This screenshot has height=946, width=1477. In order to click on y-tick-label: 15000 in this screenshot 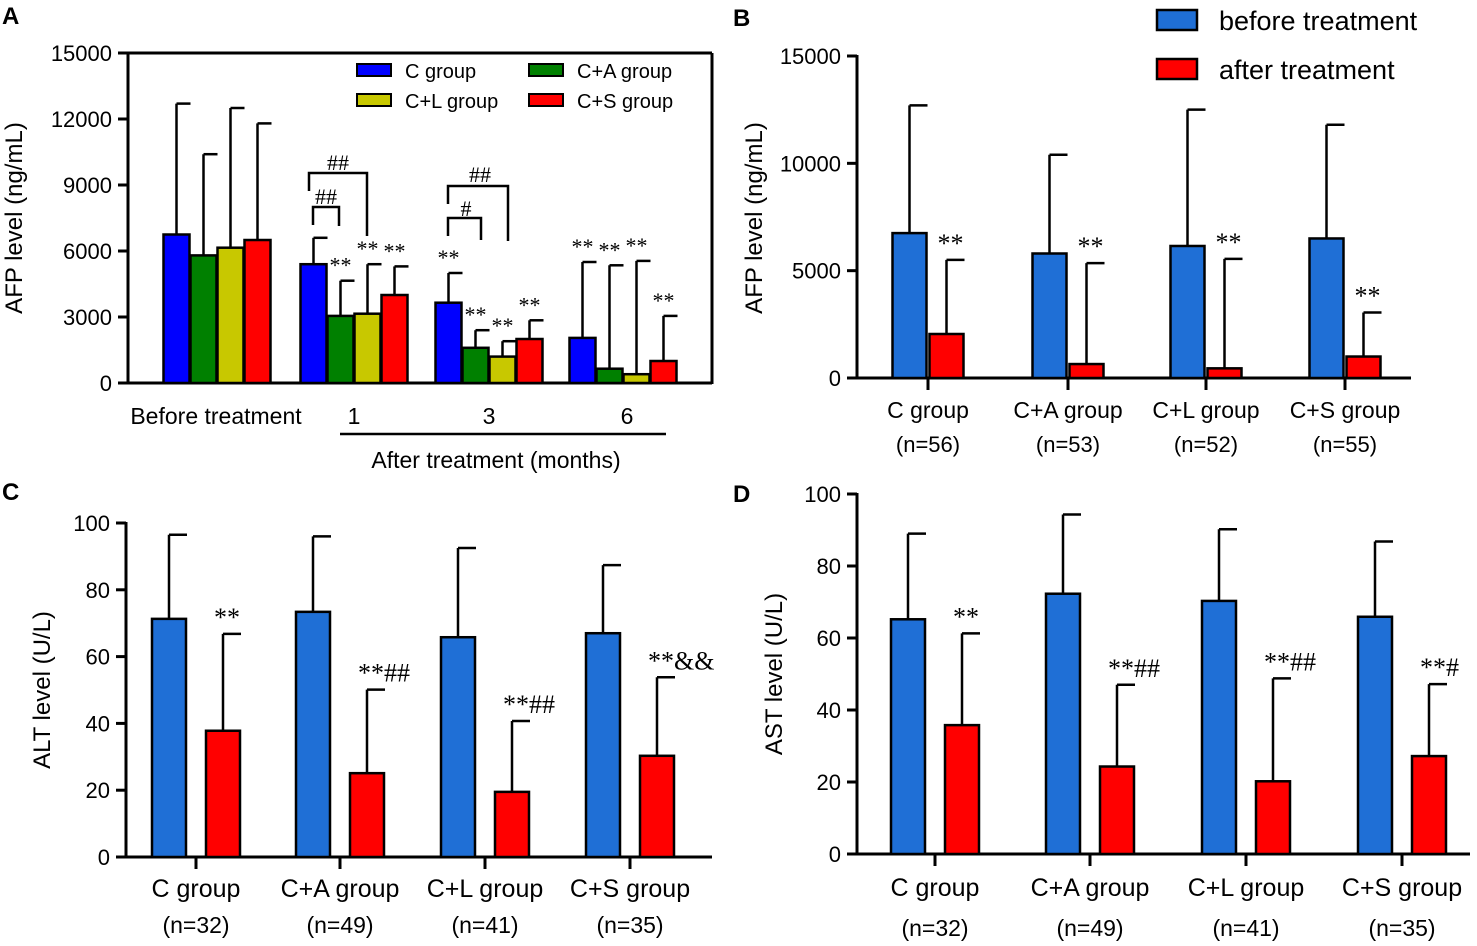, I will do `click(81, 53)`.